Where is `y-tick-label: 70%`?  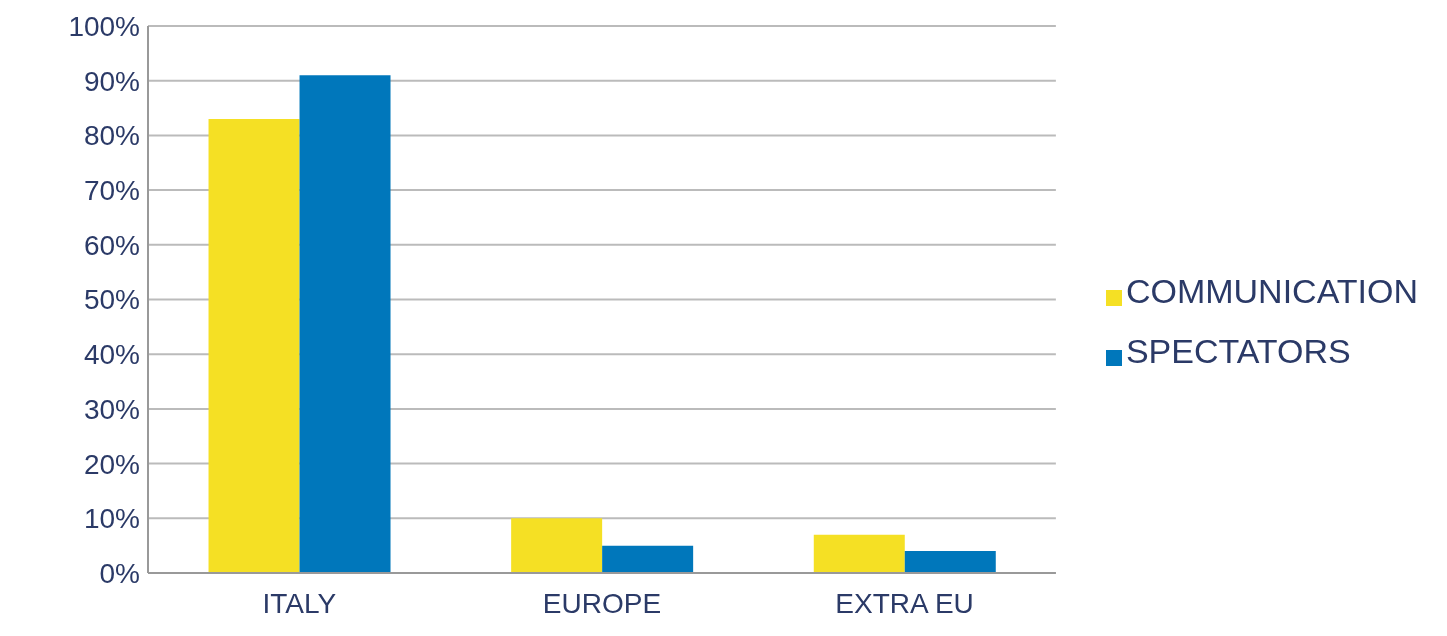 y-tick-label: 70% is located at coordinates (111, 191).